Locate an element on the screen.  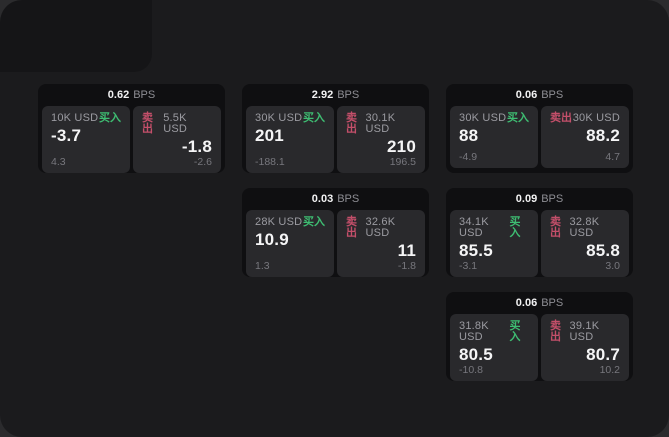
buy-price: 80.5 is located at coordinates (476, 354).